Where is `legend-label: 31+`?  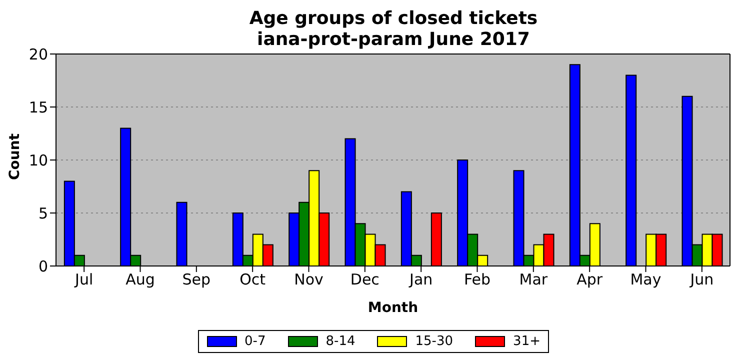
legend-label: 31+ is located at coordinates (526, 341).